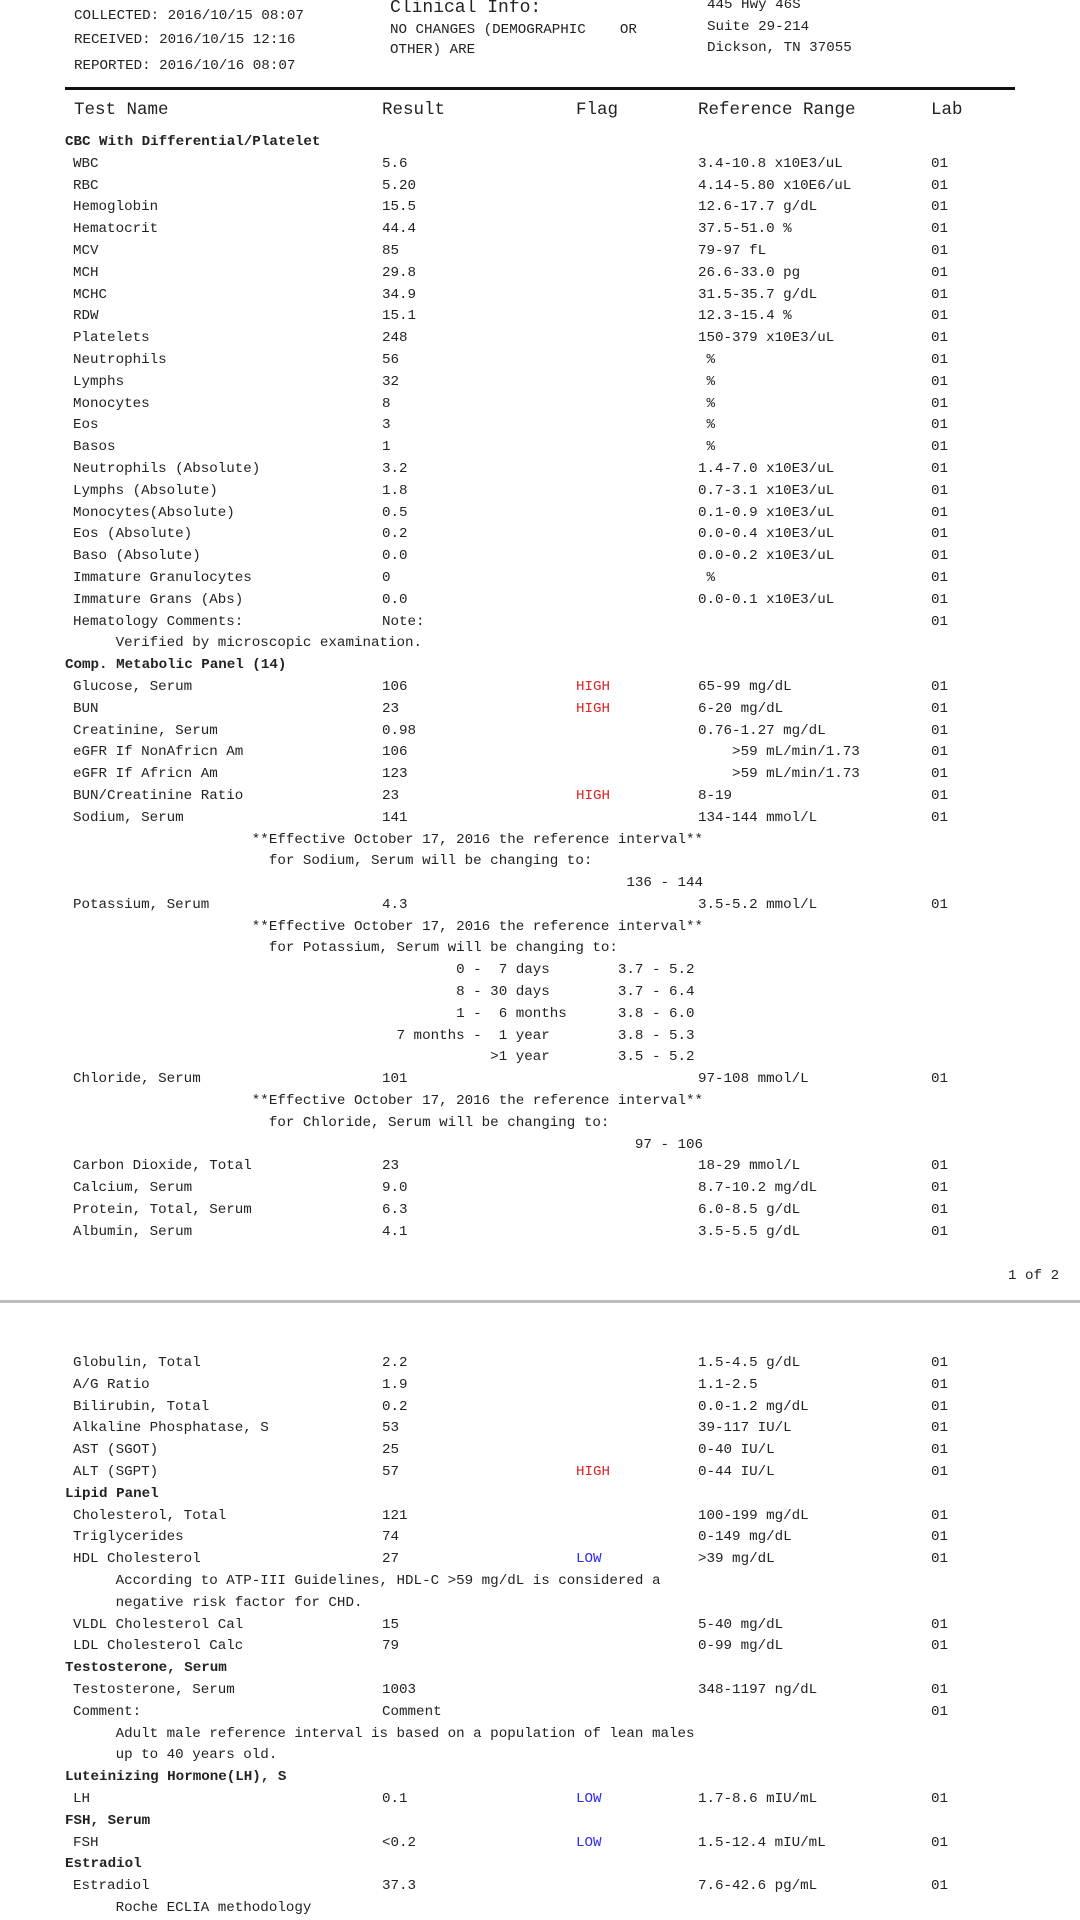 This screenshot has width=1080, height=1920. What do you see at coordinates (395, 1384) in the screenshot?
I see `result-value: 1.9` at bounding box center [395, 1384].